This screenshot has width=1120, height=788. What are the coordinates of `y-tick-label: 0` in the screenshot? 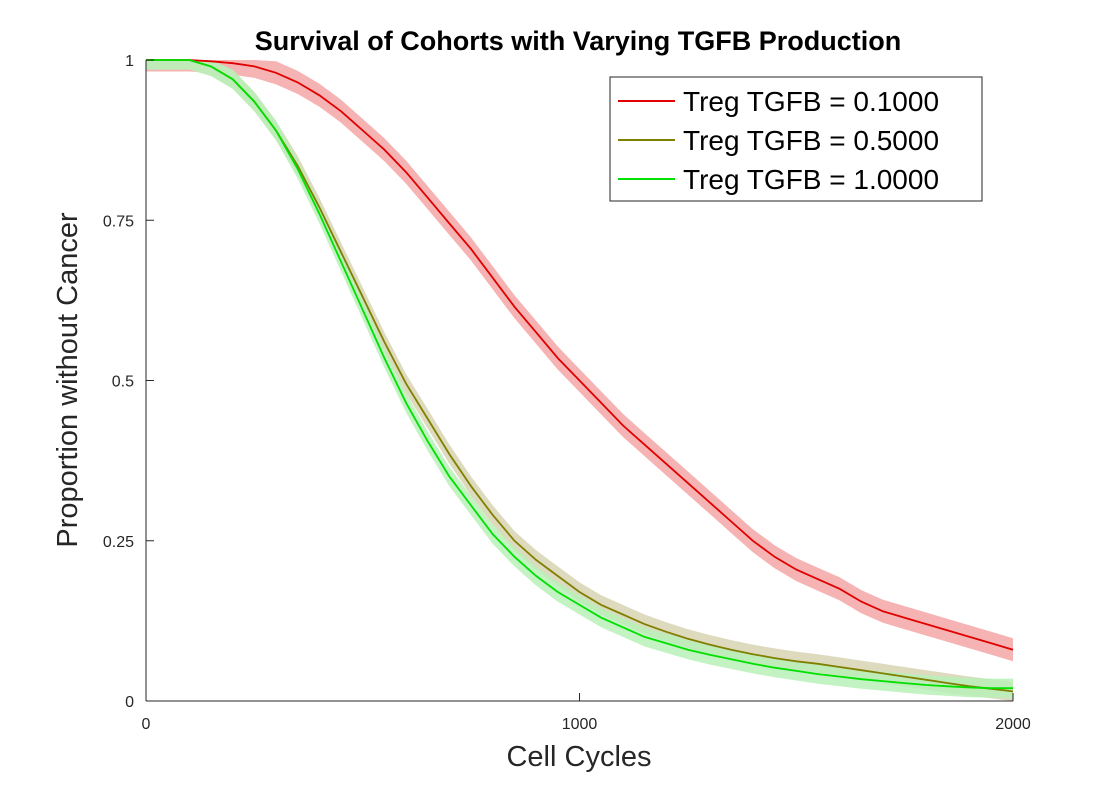 It's located at (129, 702).